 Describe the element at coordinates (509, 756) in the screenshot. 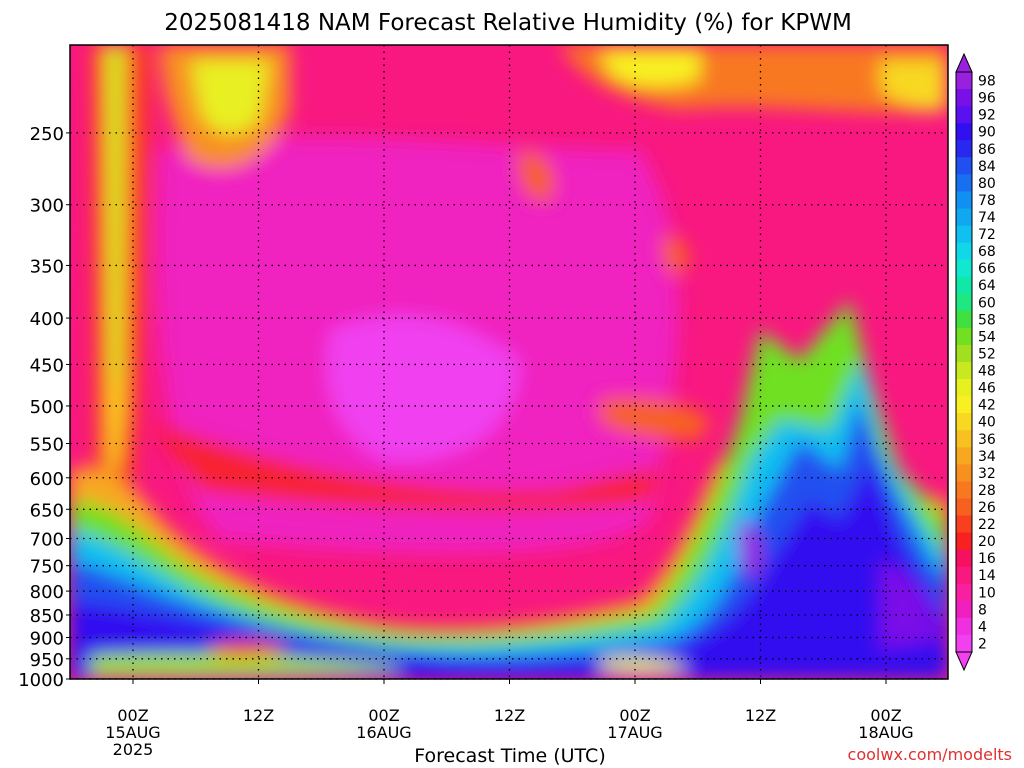

I see `x-axis-label: Forecast Time (UTC)` at that location.